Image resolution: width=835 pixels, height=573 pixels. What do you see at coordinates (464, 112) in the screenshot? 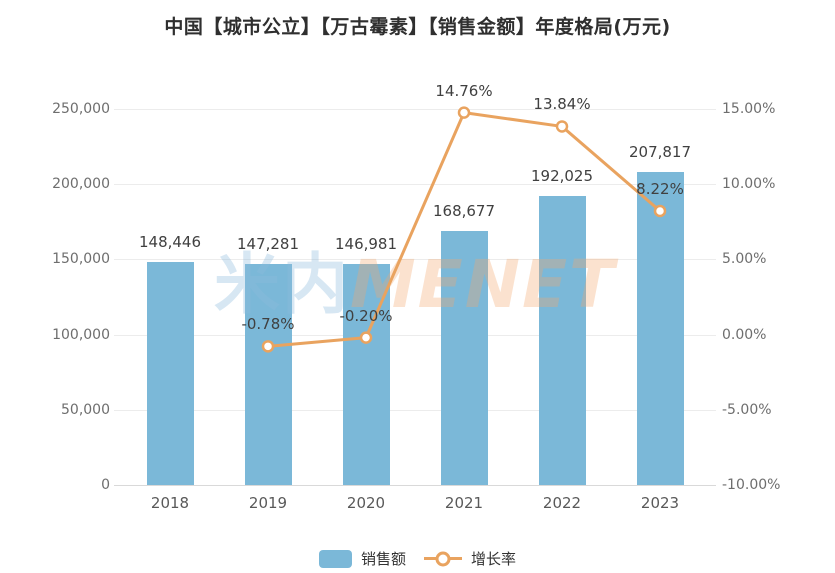
I see `growth-marker-2021` at bounding box center [464, 112].